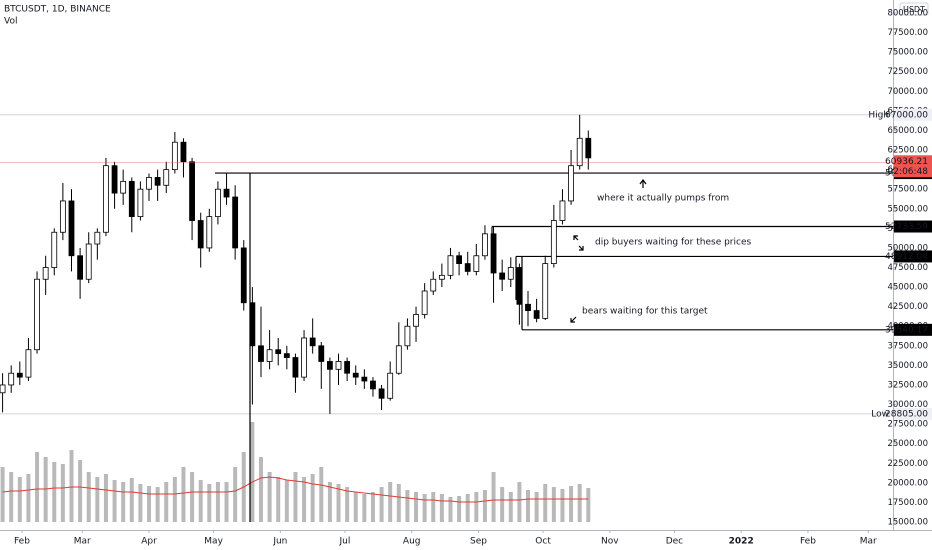 The image size is (932, 550). What do you see at coordinates (82, 542) in the screenshot?
I see `x-tick-label: Mar` at bounding box center [82, 542].